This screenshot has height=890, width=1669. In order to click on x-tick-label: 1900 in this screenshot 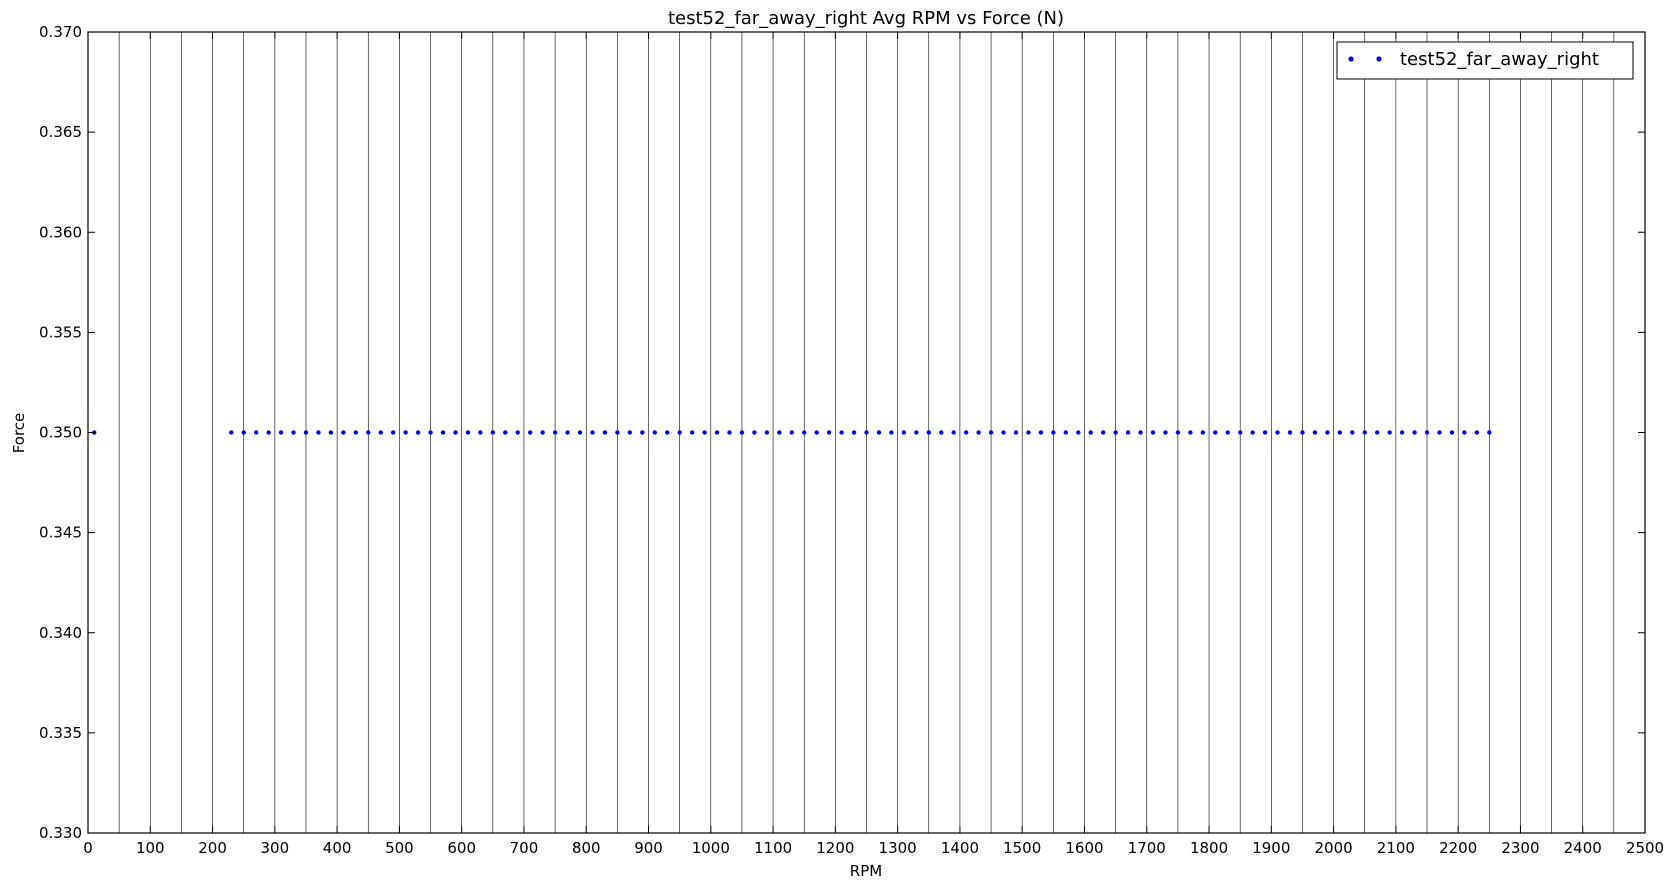, I will do `click(1271, 848)`.